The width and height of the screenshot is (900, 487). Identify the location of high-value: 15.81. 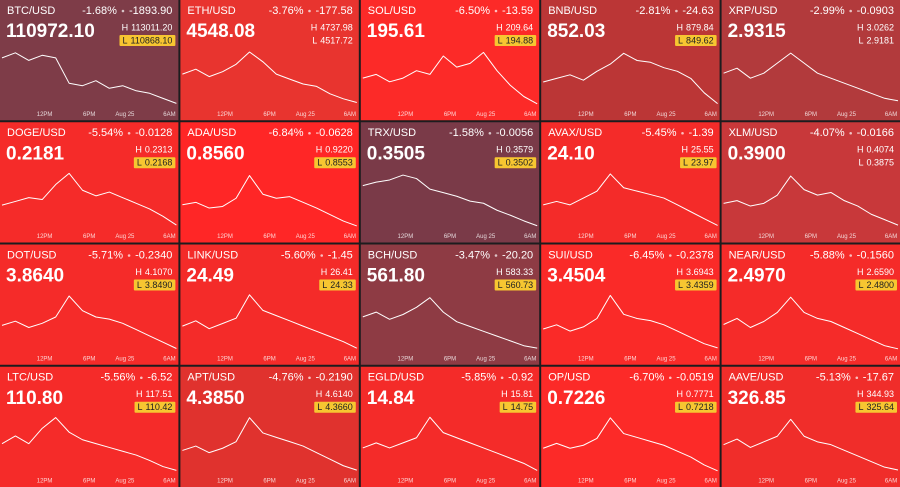
(522, 394).